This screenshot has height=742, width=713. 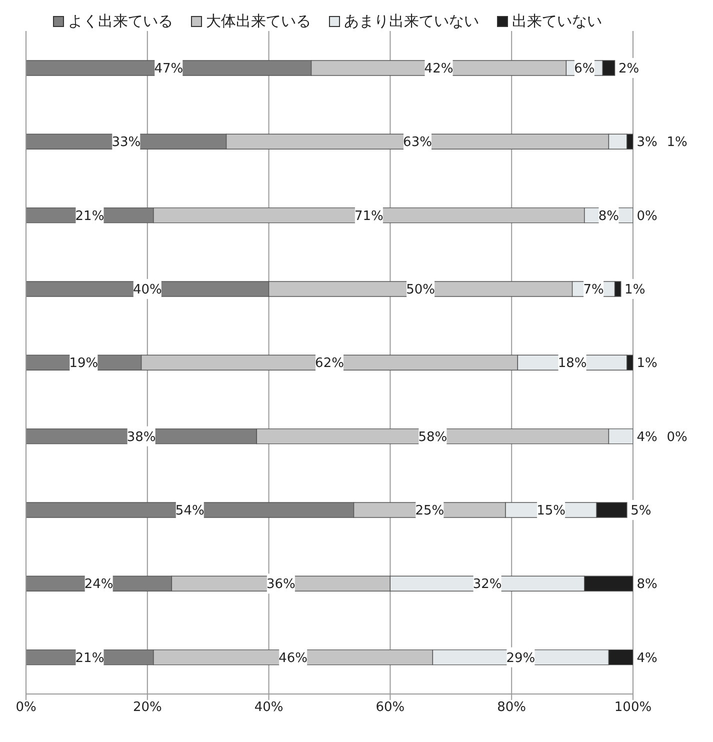 I want to click on data-label: 29%, so click(x=521, y=658).